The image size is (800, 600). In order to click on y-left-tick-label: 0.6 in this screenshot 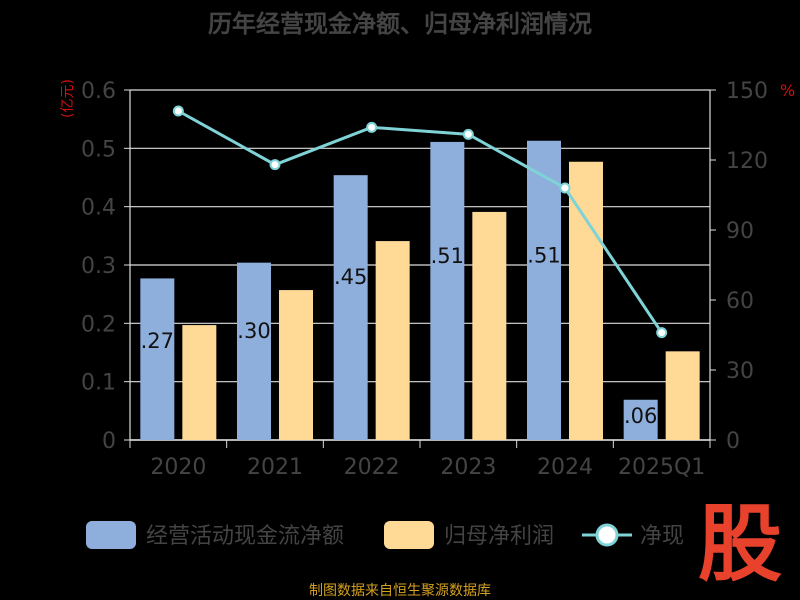, I will do `click(98, 91)`.